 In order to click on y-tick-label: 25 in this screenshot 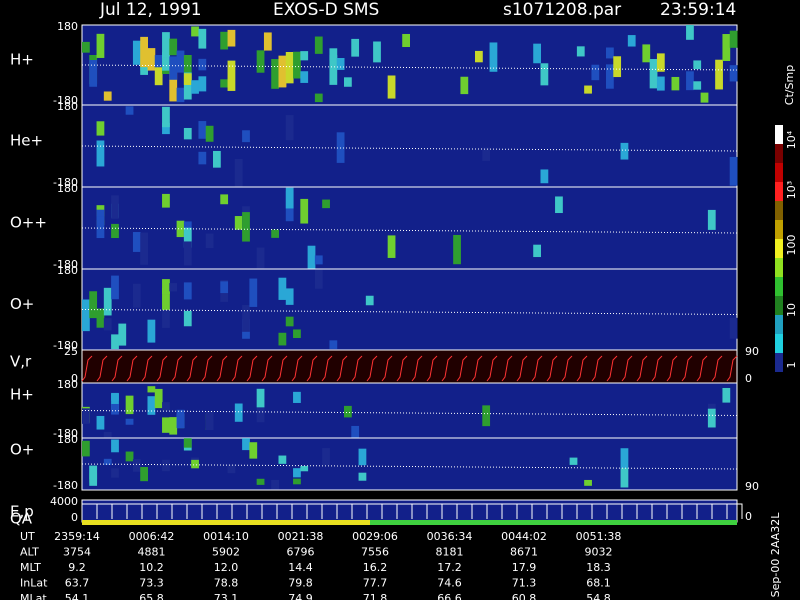, I will do `click(71, 351)`.